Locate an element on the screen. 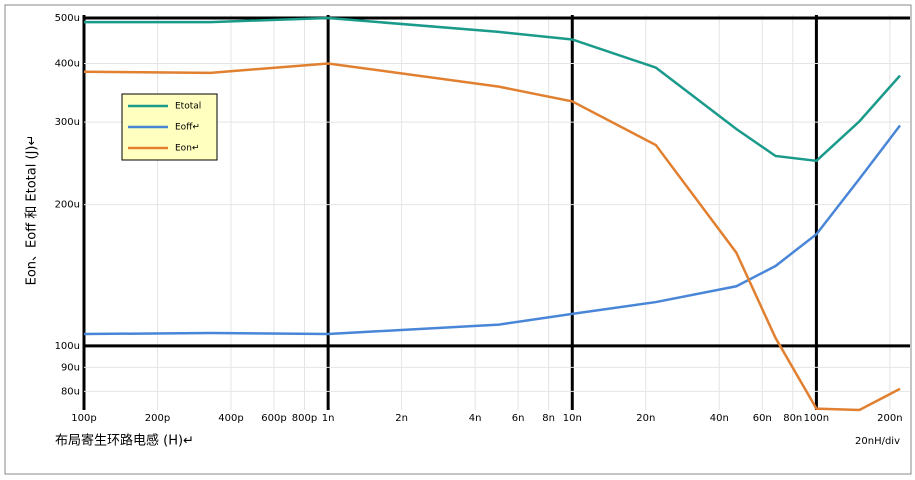  x-tick-label: 600p is located at coordinates (273, 418).